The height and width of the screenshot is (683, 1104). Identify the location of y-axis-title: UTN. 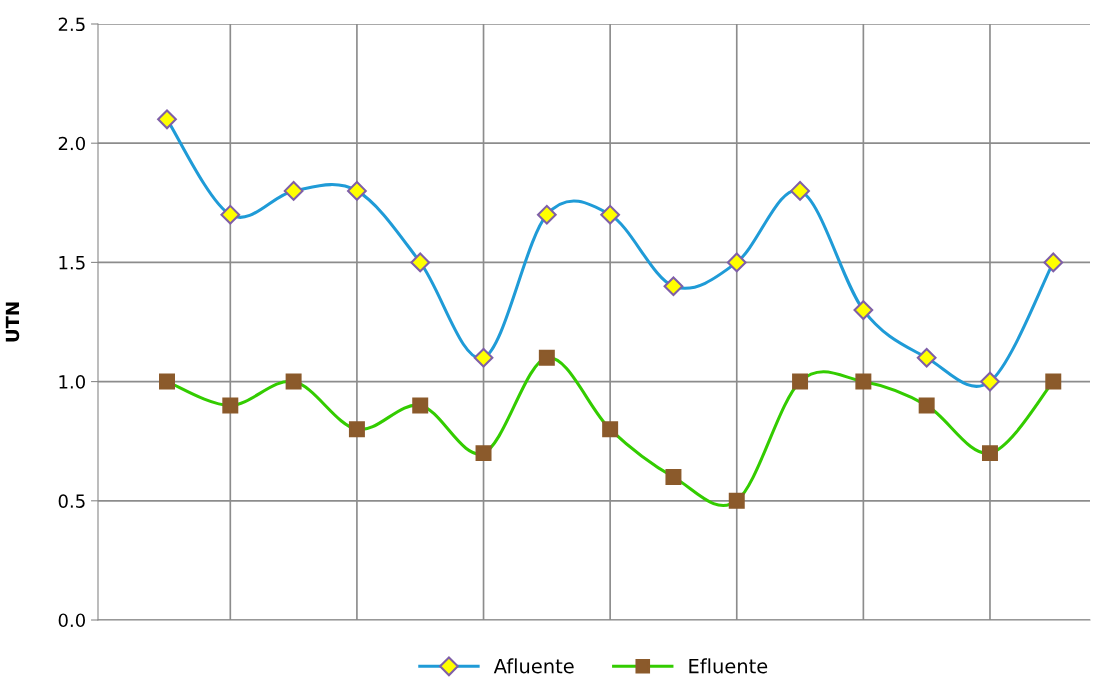
(12, 322).